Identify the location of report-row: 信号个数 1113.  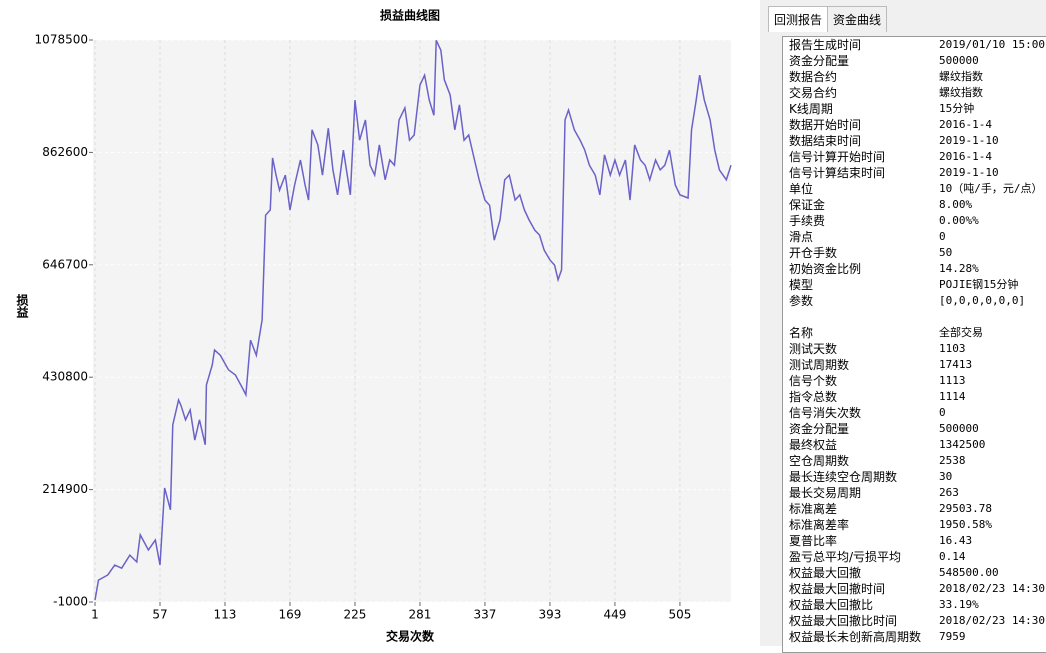
(914, 381).